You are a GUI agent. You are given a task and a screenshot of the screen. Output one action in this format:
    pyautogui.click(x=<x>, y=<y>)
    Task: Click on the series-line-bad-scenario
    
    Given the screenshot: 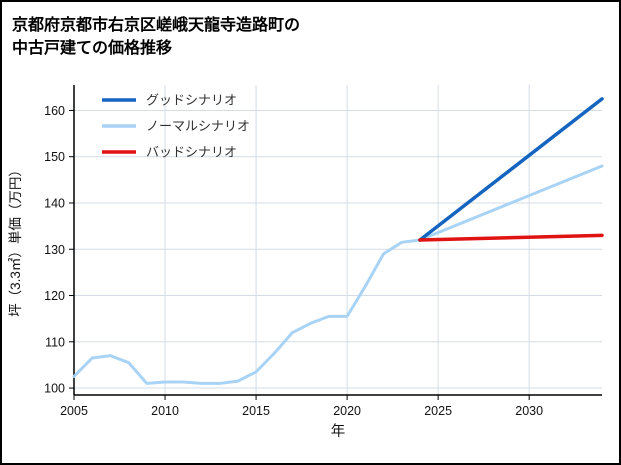 What is the action you would take?
    pyautogui.click(x=511, y=238)
    